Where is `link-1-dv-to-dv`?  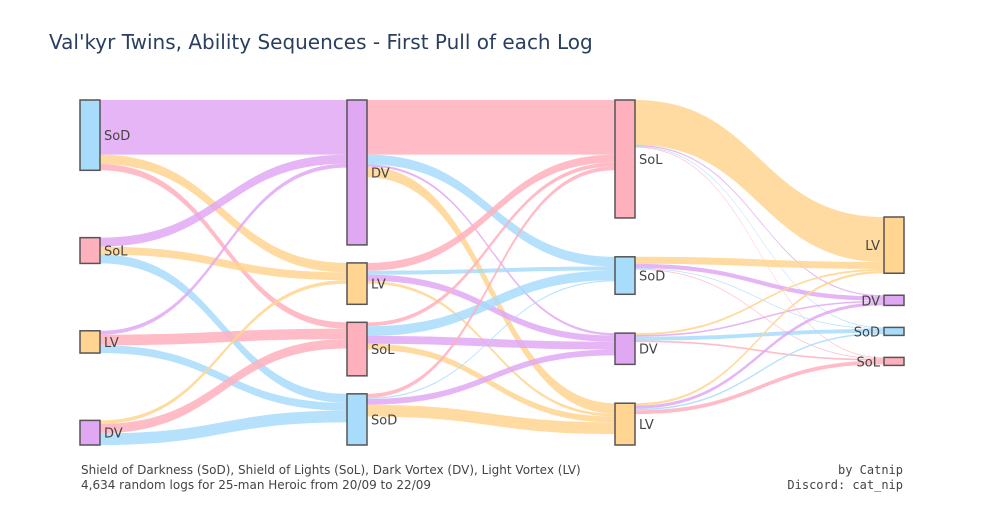
link-1-dv-to-dv is located at coordinates (491, 250).